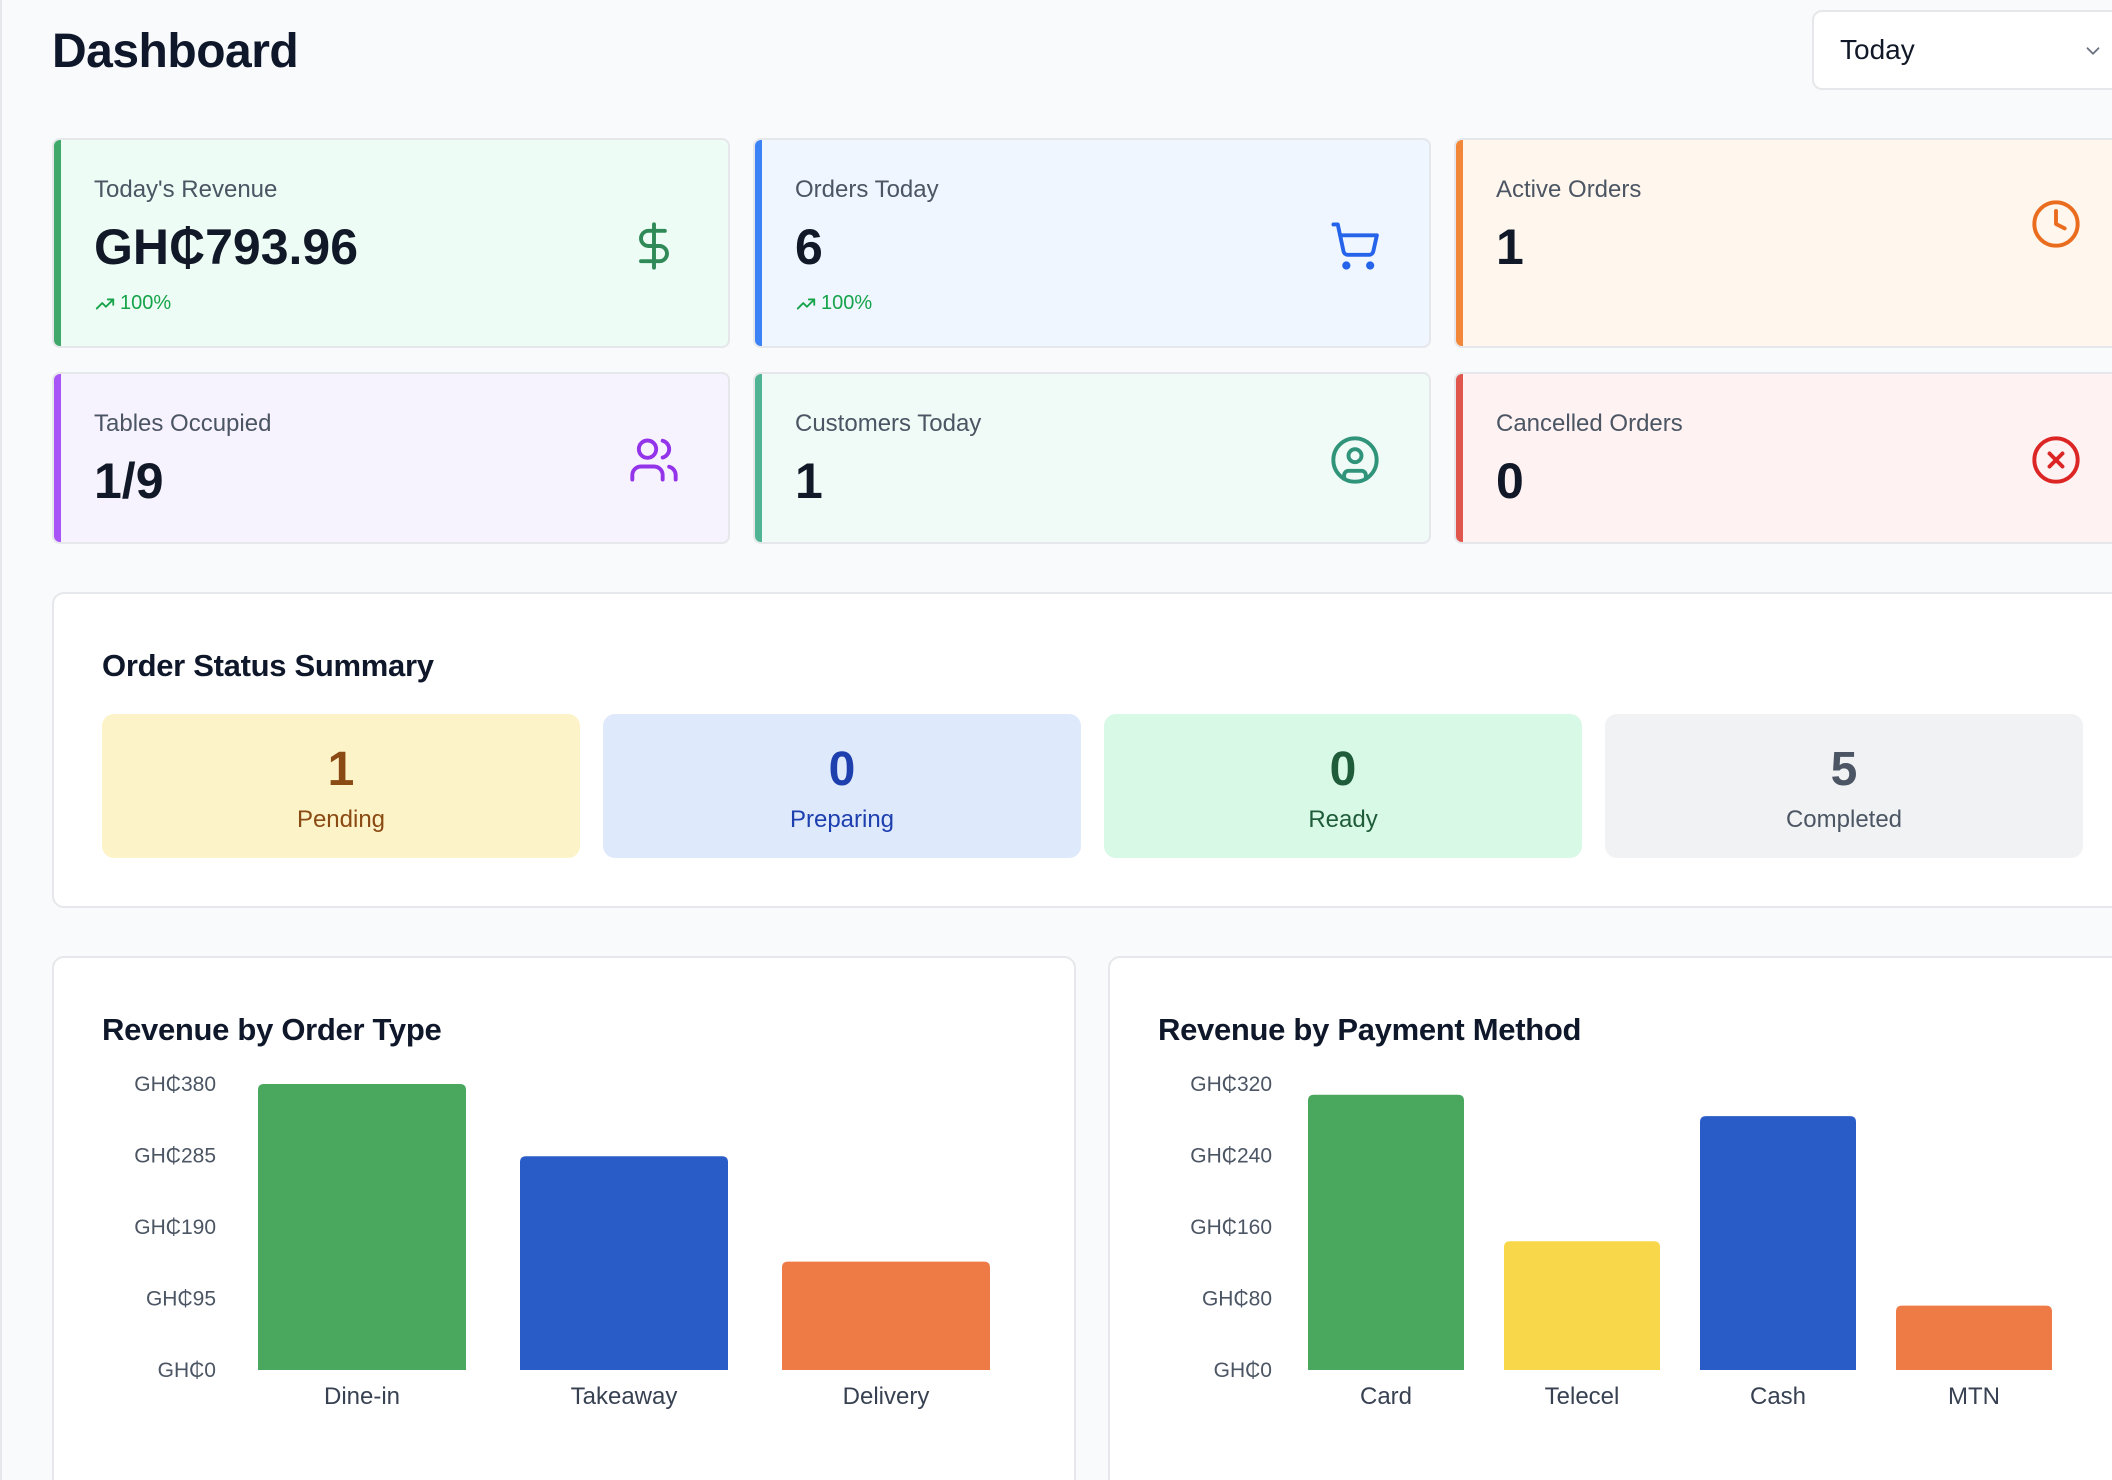  What do you see at coordinates (1783, 243) in the screenshot?
I see `stat-card-active-orders: Active Orders 1` at bounding box center [1783, 243].